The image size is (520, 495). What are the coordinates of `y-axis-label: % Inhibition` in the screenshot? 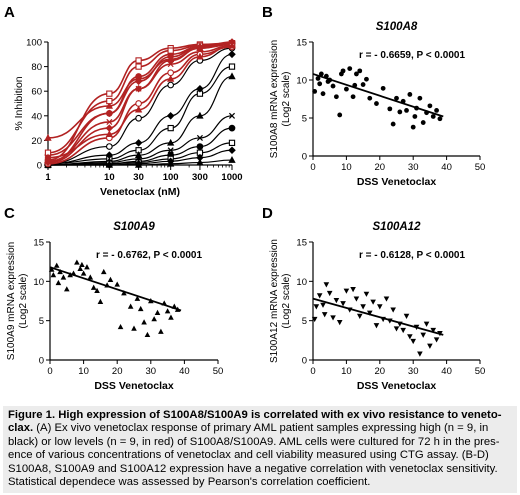 It's located at (19, 103).